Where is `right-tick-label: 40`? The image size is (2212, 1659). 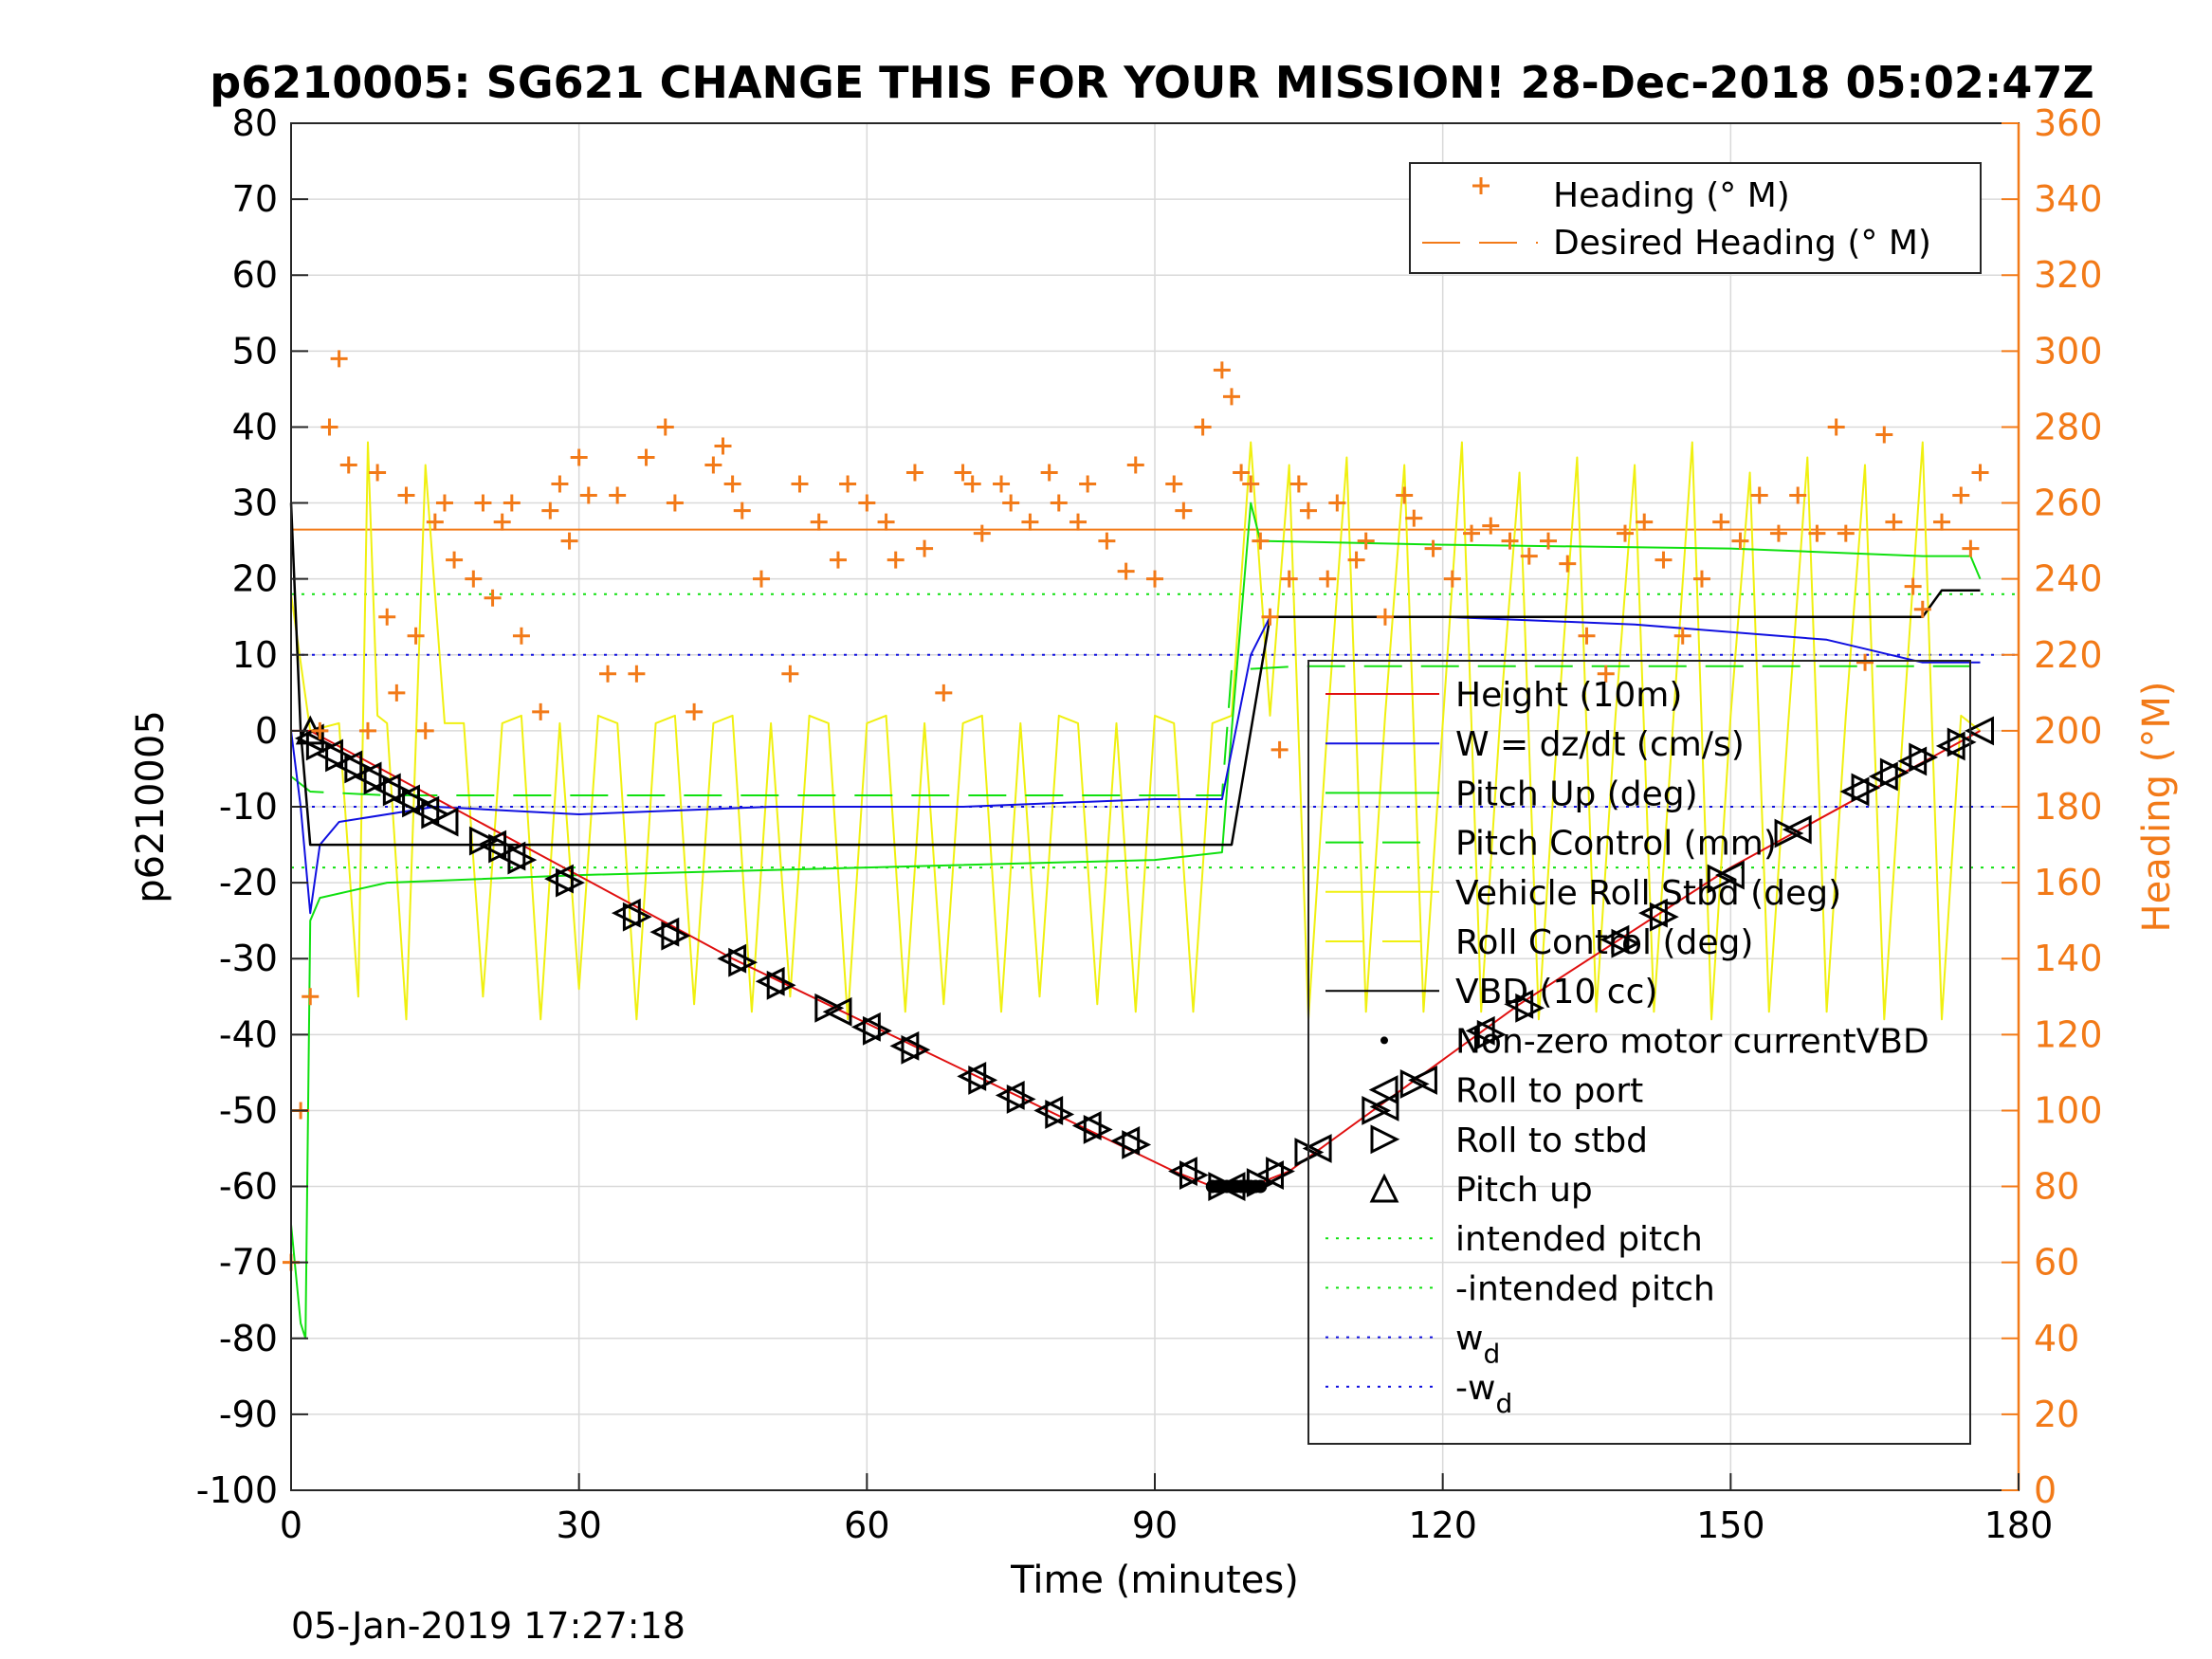
right-tick-label: 40 is located at coordinates (2056, 1338).